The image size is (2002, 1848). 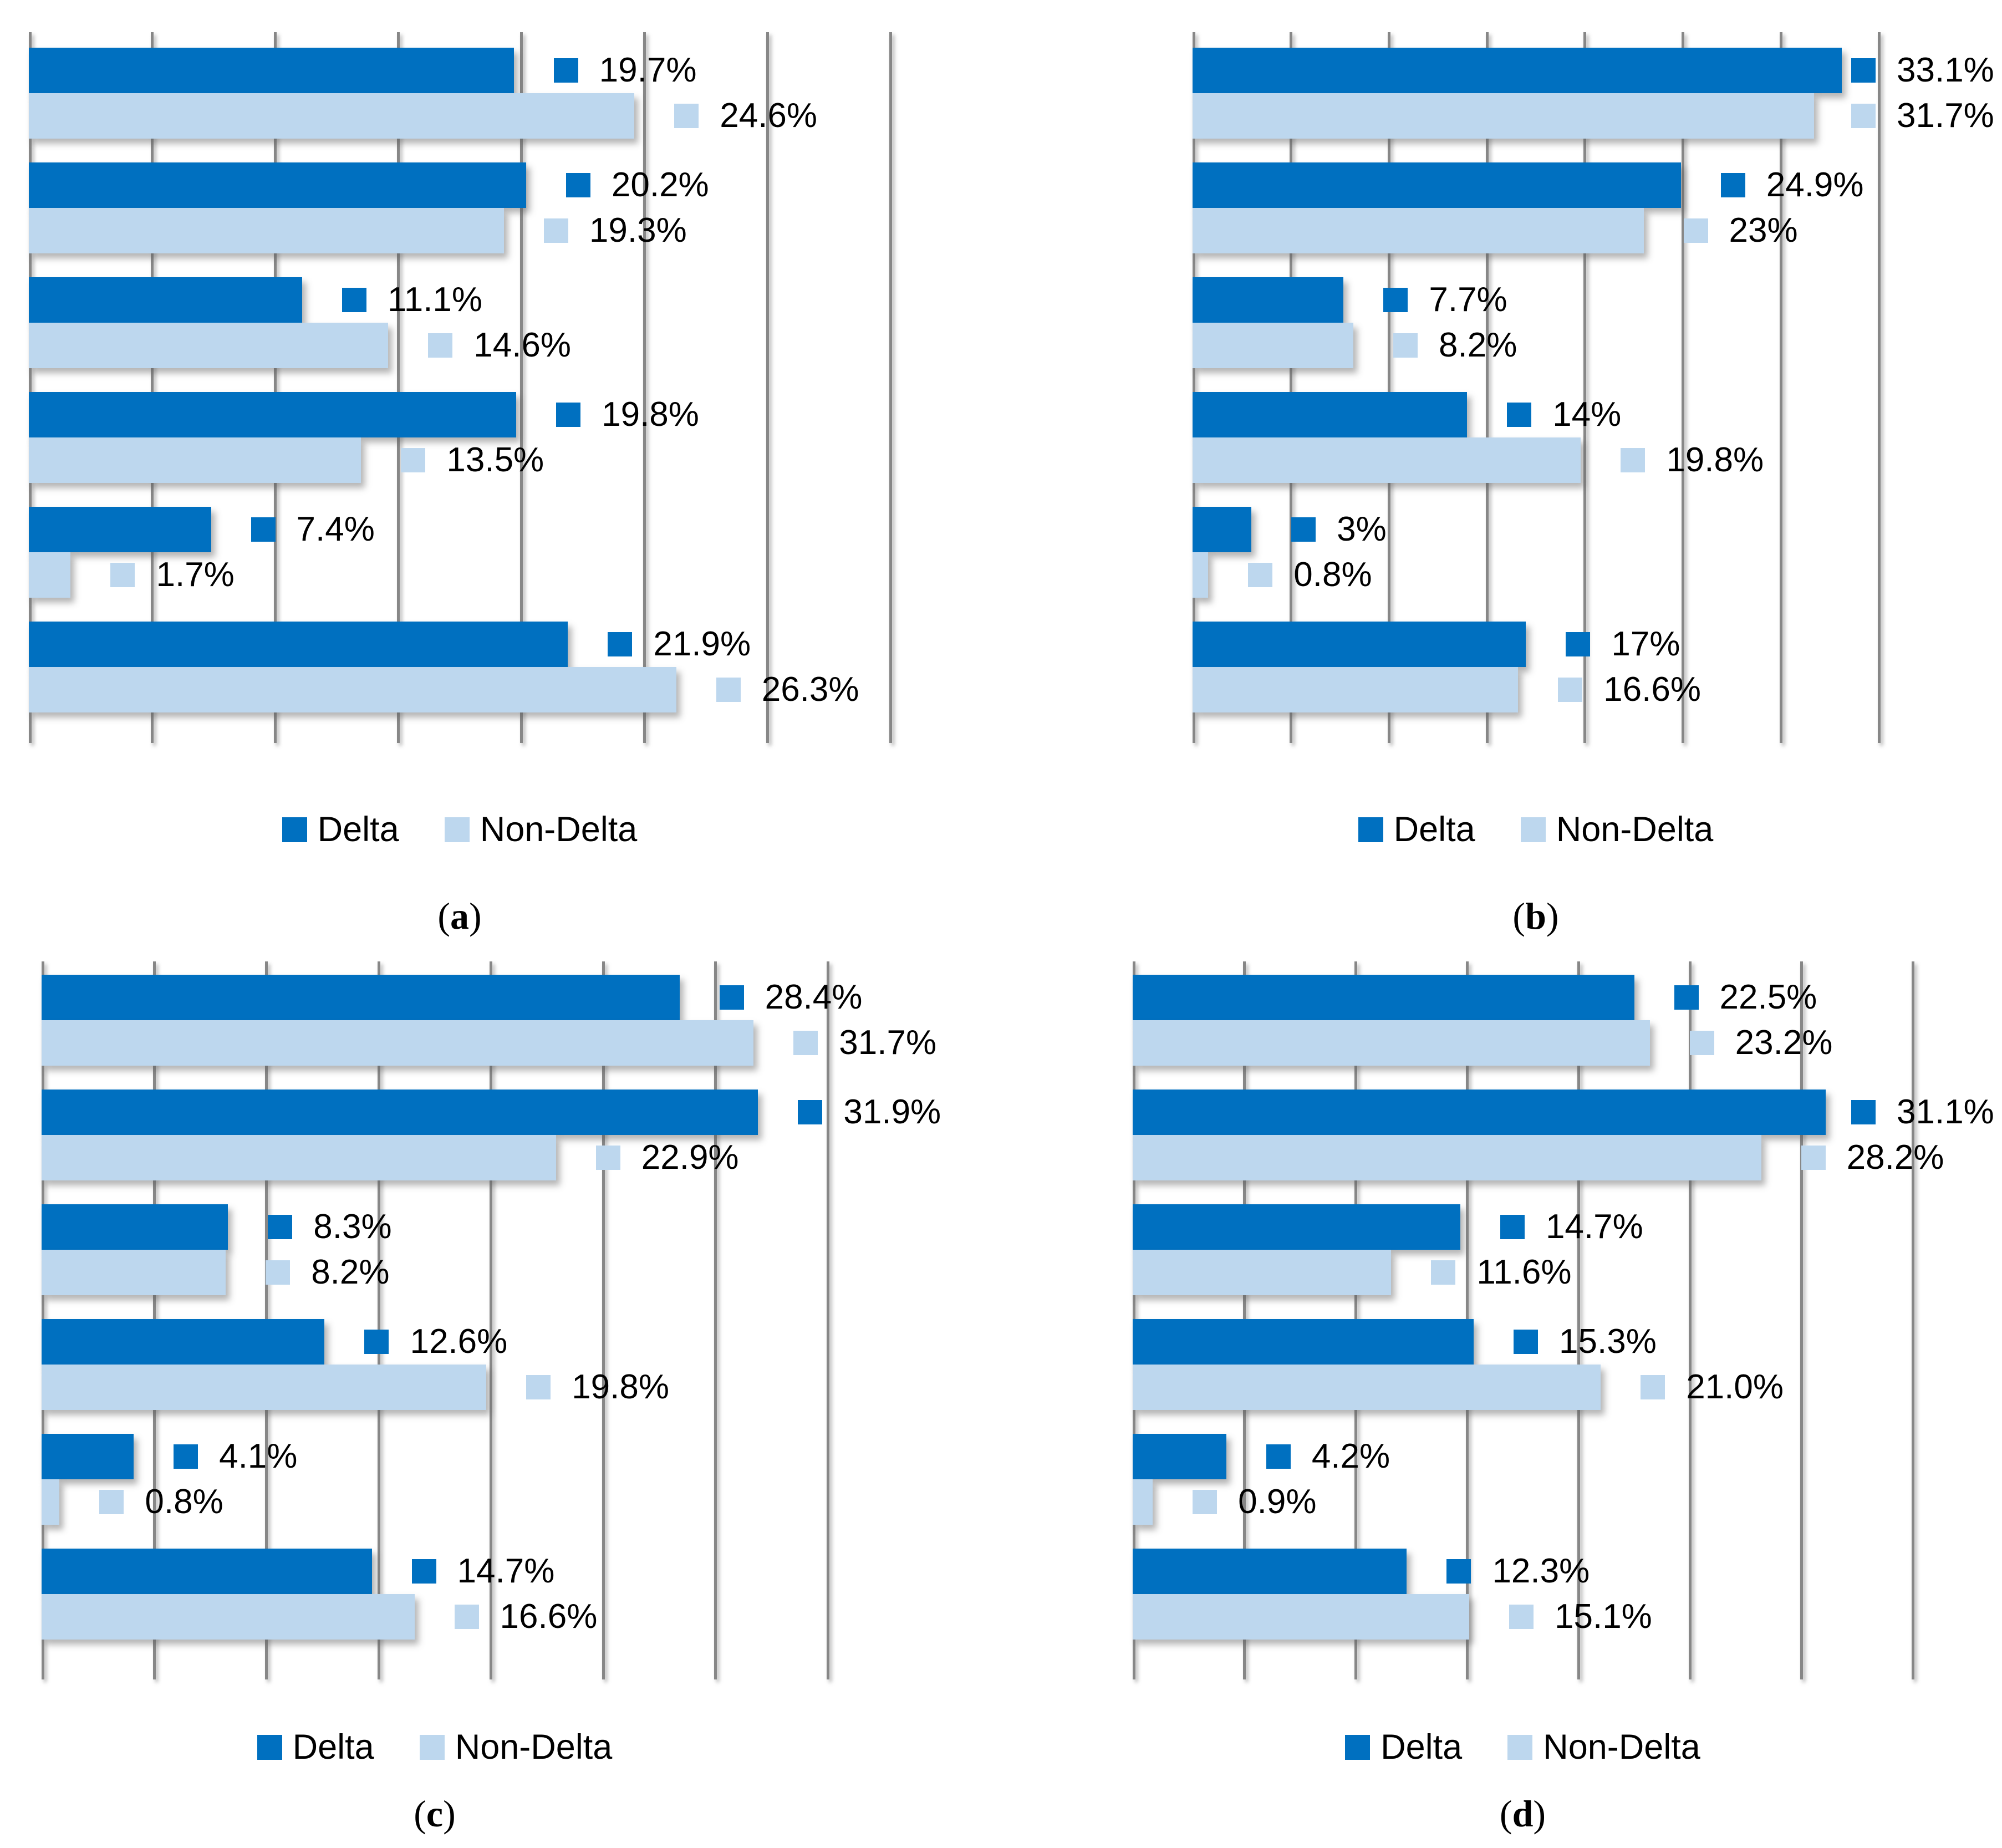 I want to click on data-label-text: 8.3%, so click(x=352, y=1227).